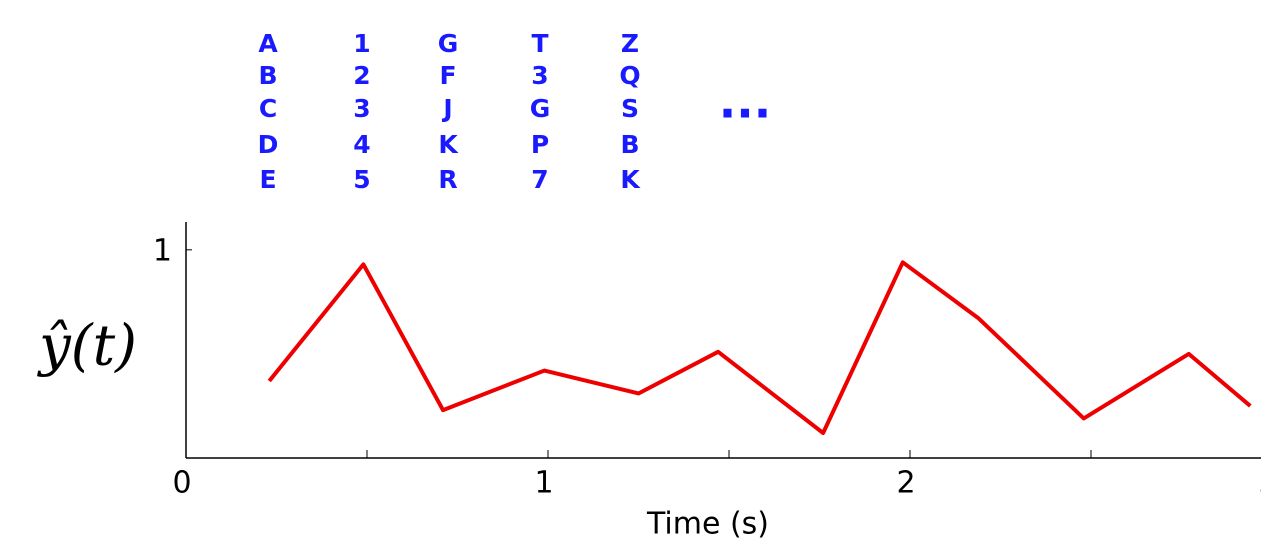 This screenshot has width=1261, height=549. Describe the element at coordinates (268, 144) in the screenshot. I see `letter: D` at that location.